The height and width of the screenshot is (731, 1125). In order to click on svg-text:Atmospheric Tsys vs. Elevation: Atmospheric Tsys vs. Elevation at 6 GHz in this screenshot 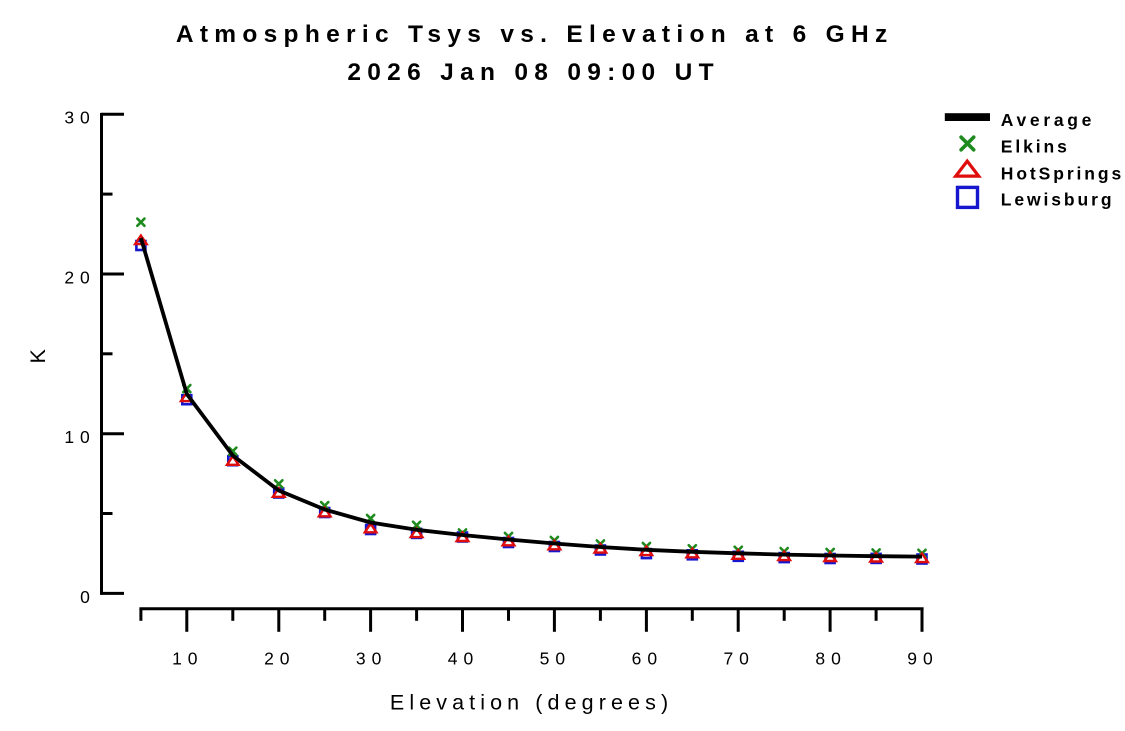, I will do `click(535, 34)`.